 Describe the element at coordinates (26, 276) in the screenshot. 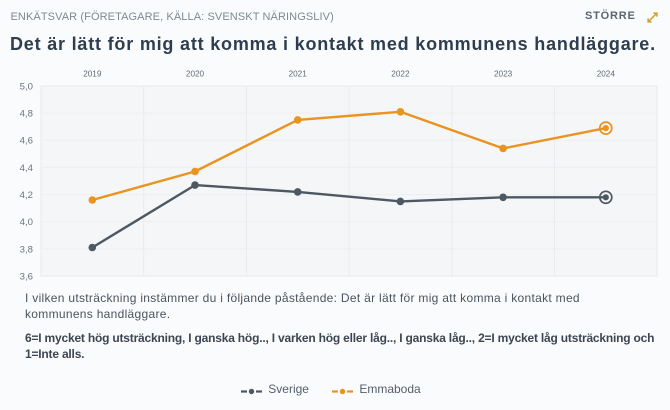

I see `svg-text: 3,6` at that location.